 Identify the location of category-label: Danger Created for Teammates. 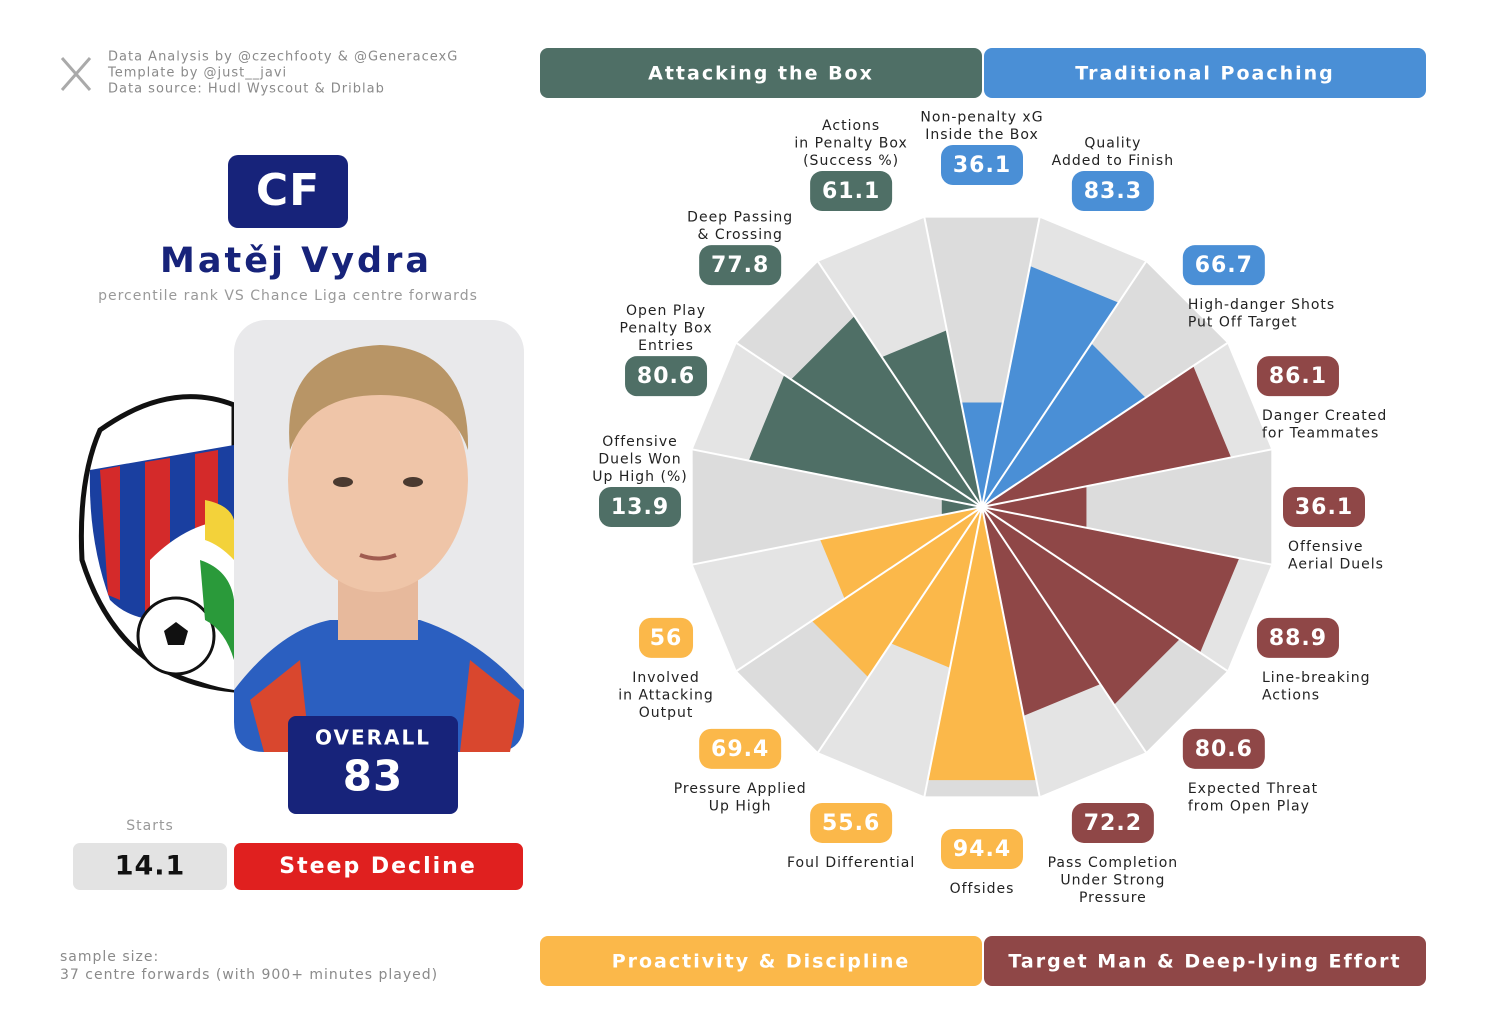
(1324, 425).